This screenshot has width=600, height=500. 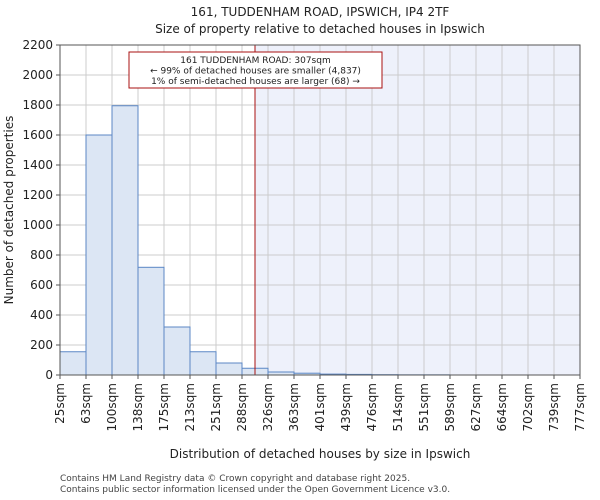 I want to click on y-tick-label: 1400, so click(x=37, y=165).